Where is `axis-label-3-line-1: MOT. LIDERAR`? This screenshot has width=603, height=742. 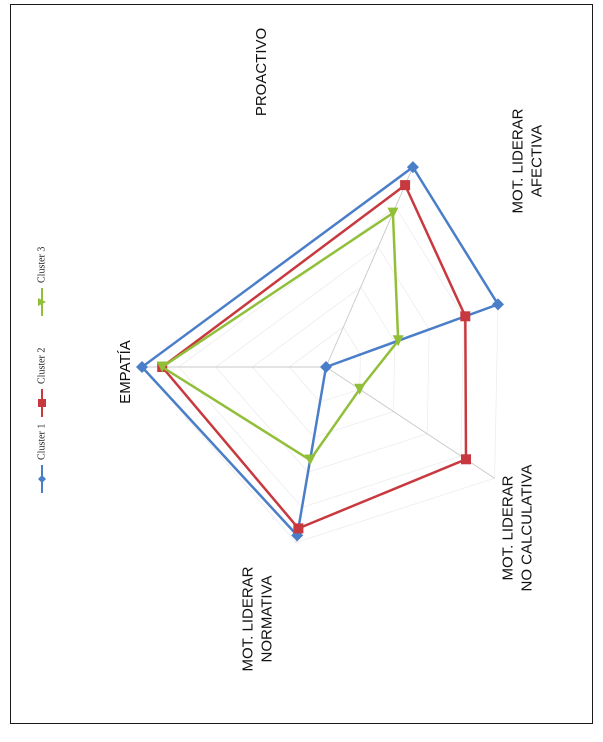 axis-label-3-line-1: MOT. LIDERAR is located at coordinates (507, 527).